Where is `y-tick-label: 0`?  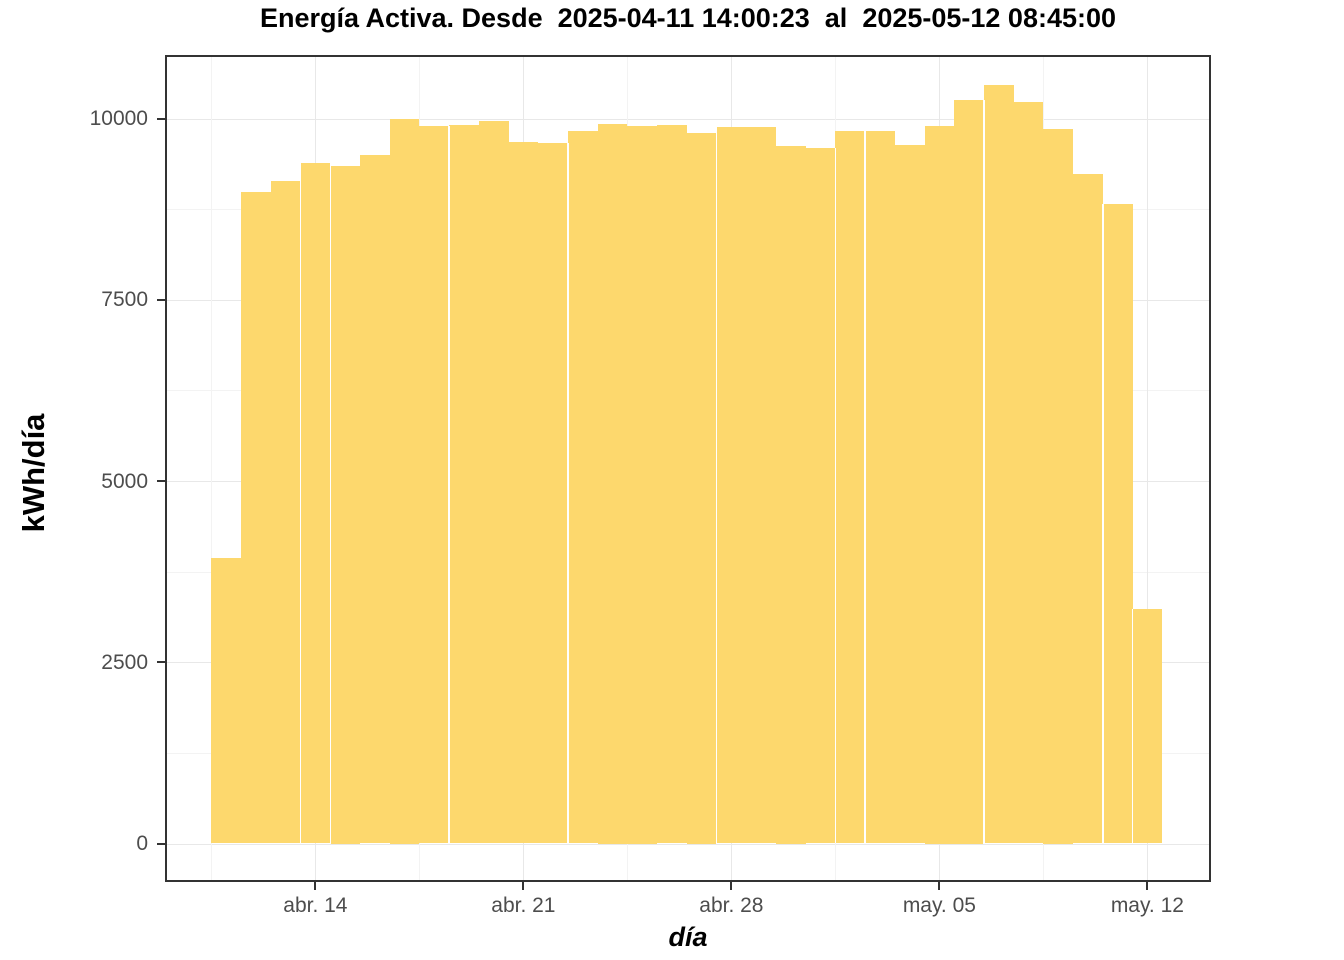
y-tick-label: 0 is located at coordinates (142, 843).